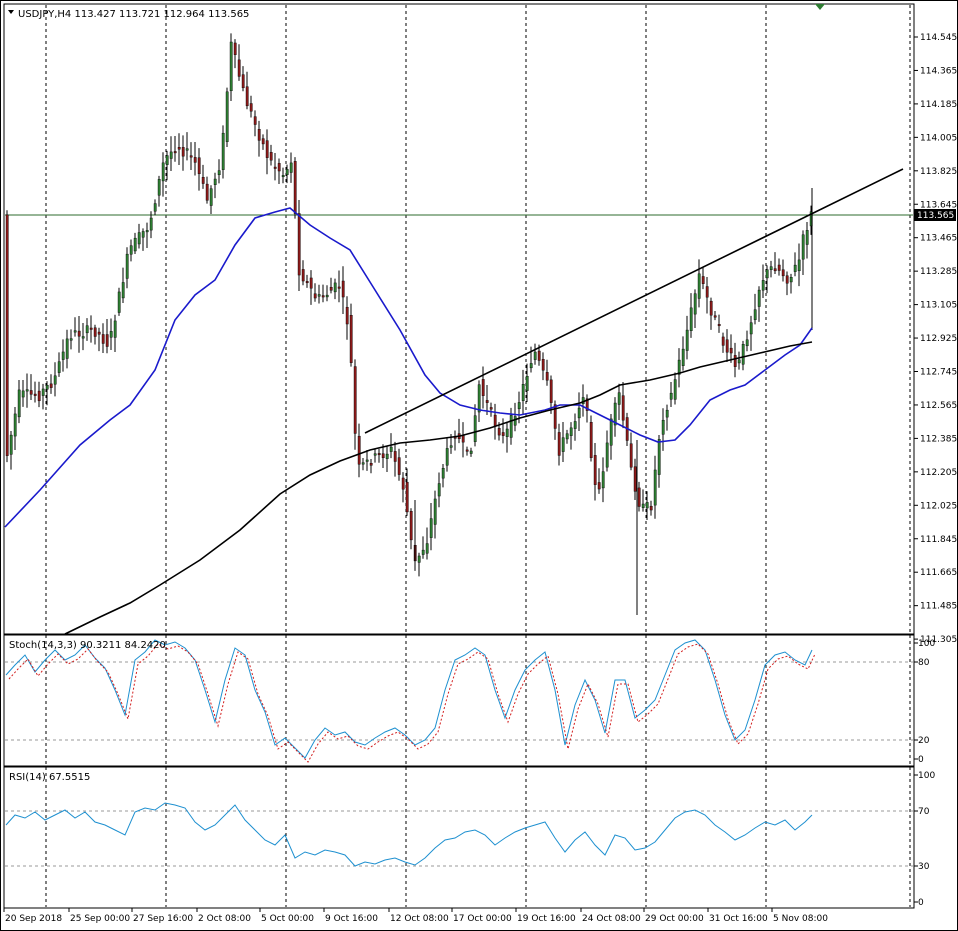 This screenshot has width=958, height=931. What do you see at coordinates (938, 138) in the screenshot?
I see `price-tick-label: 114.005` at bounding box center [938, 138].